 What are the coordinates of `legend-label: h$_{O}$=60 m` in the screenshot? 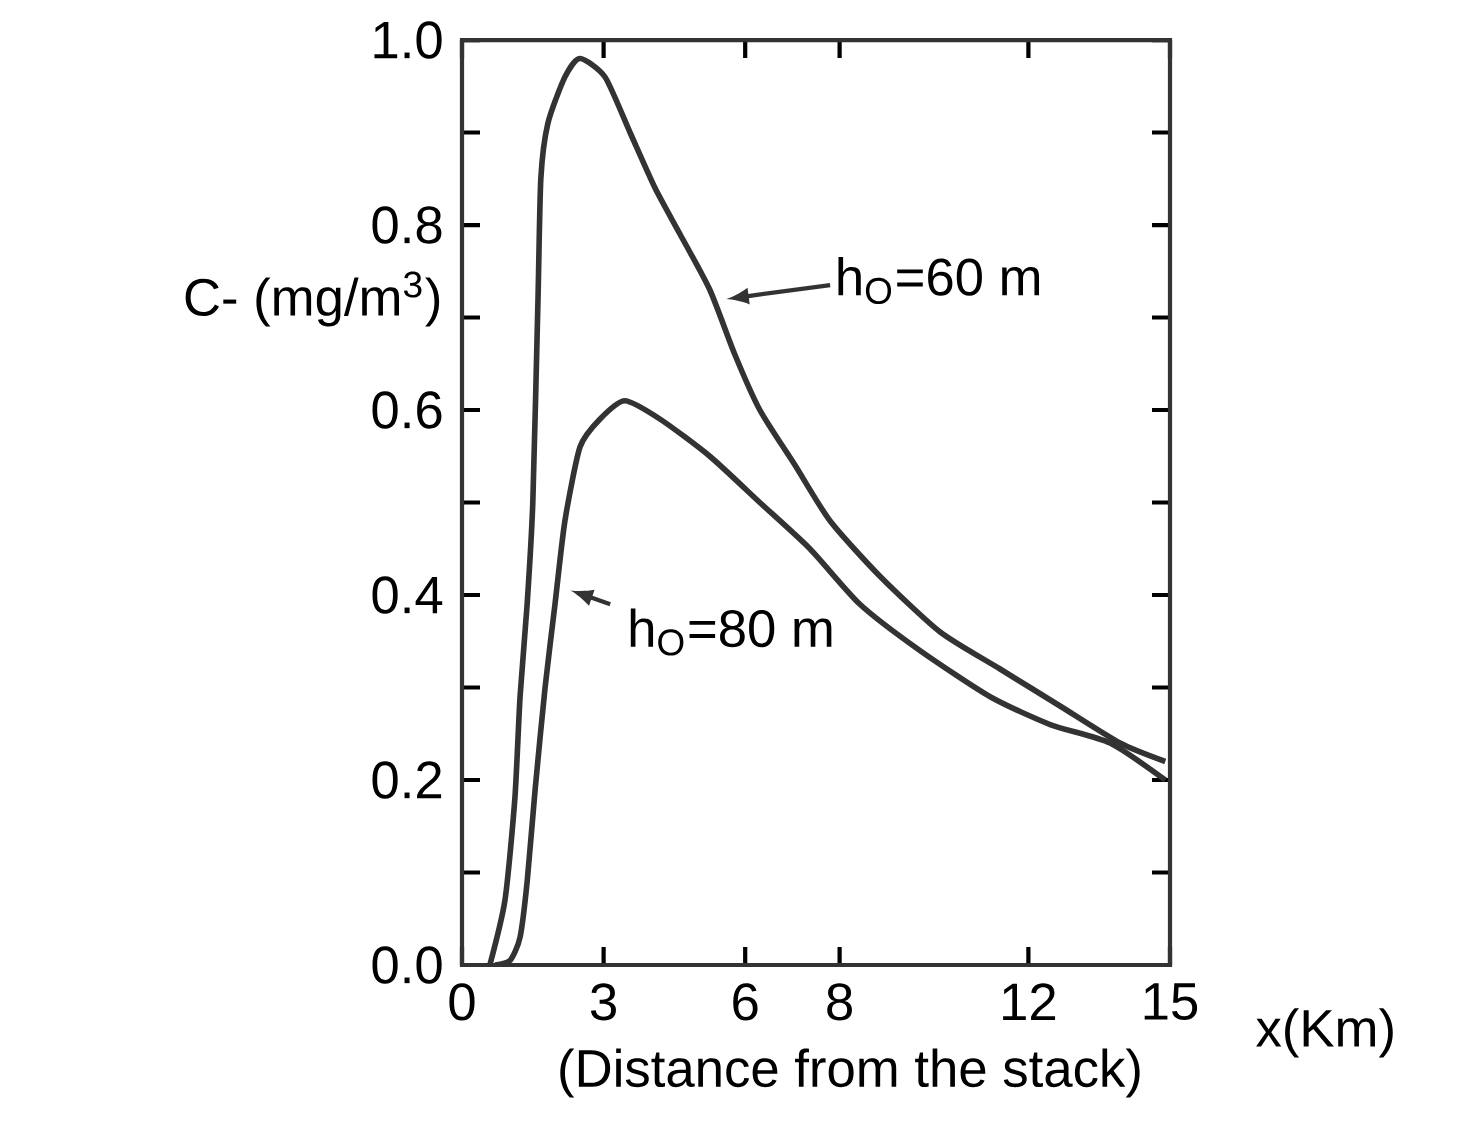 It's located at (939, 280).